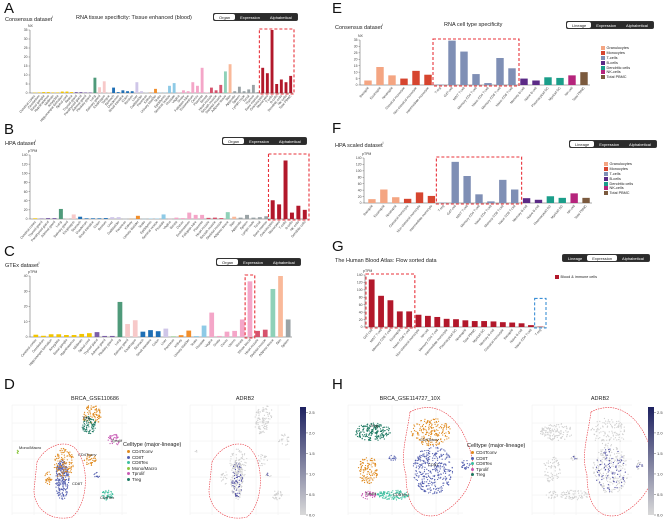  Describe the element at coordinates (337, 128) in the screenshot. I see `panel-label-f: F` at that location.